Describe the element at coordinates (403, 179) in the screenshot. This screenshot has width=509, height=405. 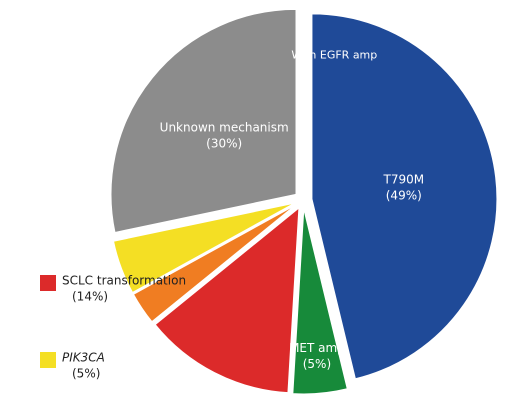
I see `slice-label: T790M` at that location.